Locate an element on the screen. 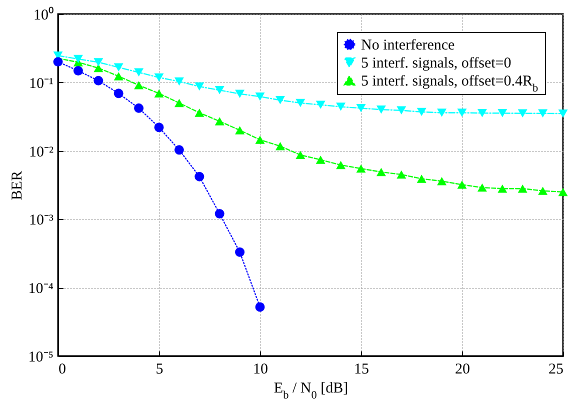 This screenshot has width=582, height=405. x-tick-label: 25 is located at coordinates (556, 370).